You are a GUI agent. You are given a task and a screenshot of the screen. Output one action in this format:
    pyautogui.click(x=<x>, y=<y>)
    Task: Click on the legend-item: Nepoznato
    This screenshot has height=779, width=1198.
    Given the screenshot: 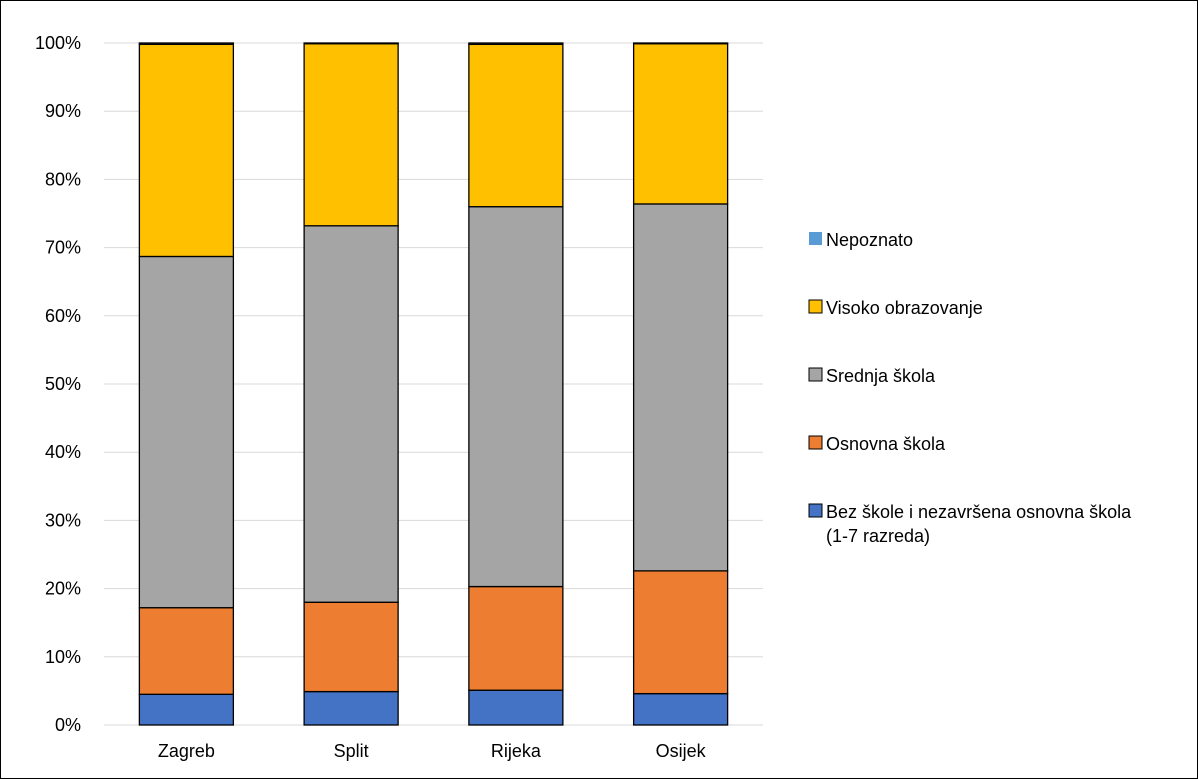 What is the action you would take?
    pyautogui.click(x=861, y=240)
    